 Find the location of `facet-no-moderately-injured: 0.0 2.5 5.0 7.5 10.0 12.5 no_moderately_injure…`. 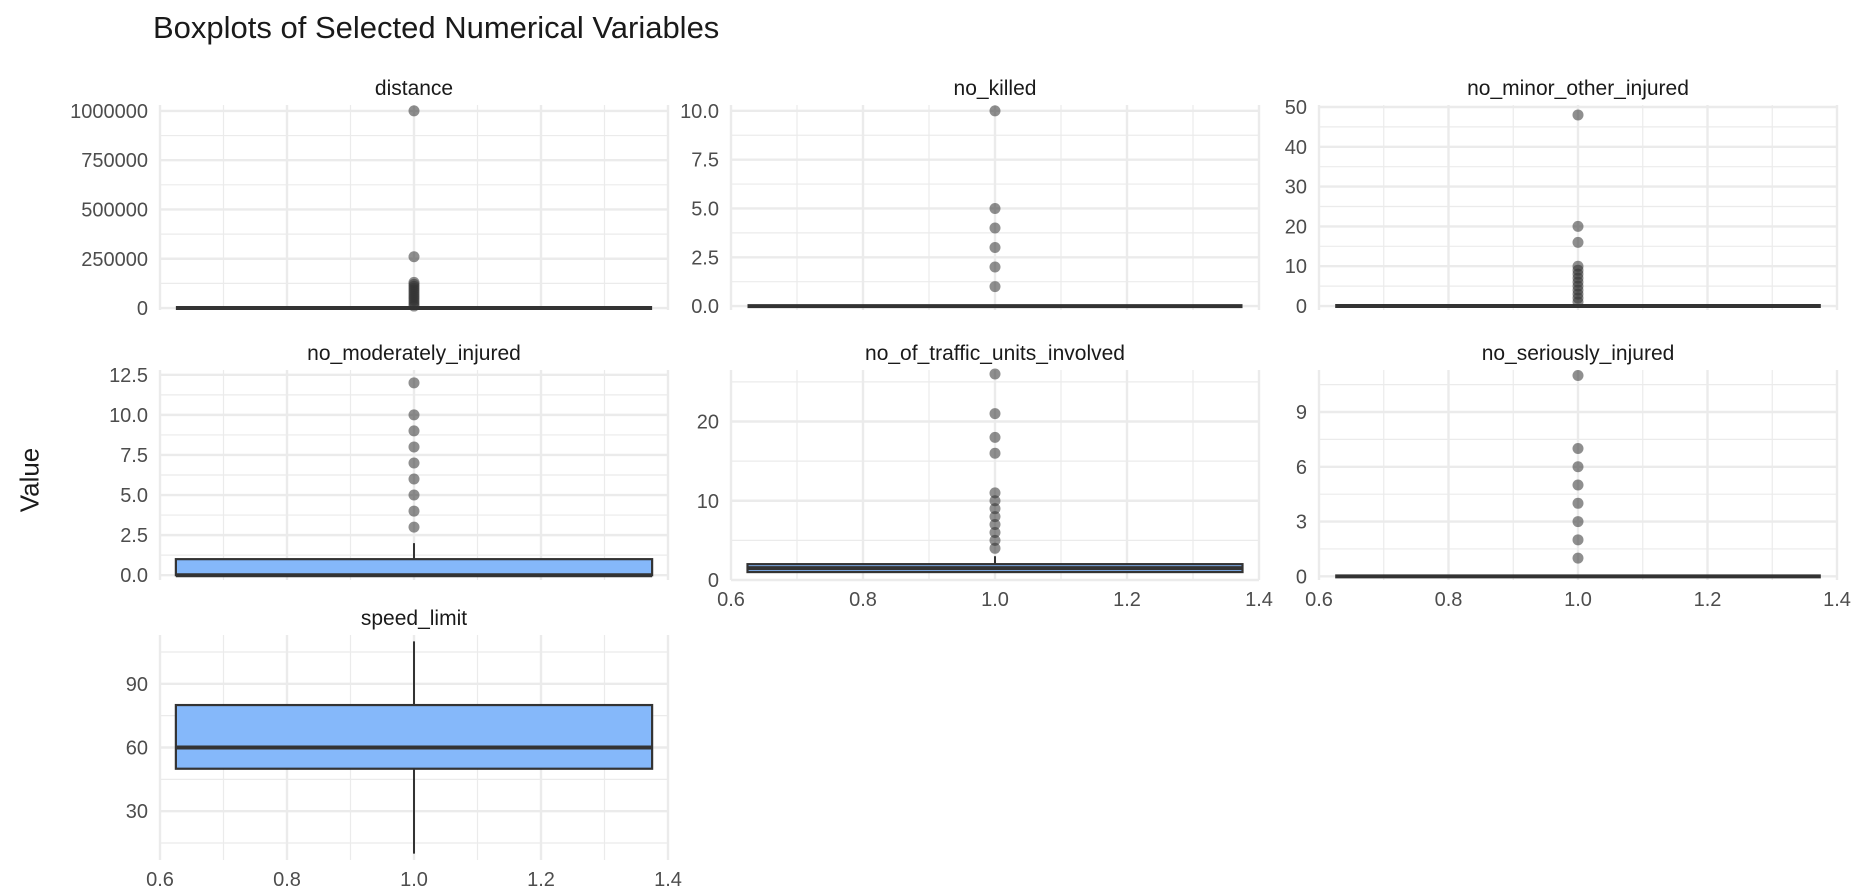

facet-no-moderately-injured: 0.0 2.5 5.0 7.5 10.0 12.5 no_moderately_injure… is located at coordinates (389, 464).